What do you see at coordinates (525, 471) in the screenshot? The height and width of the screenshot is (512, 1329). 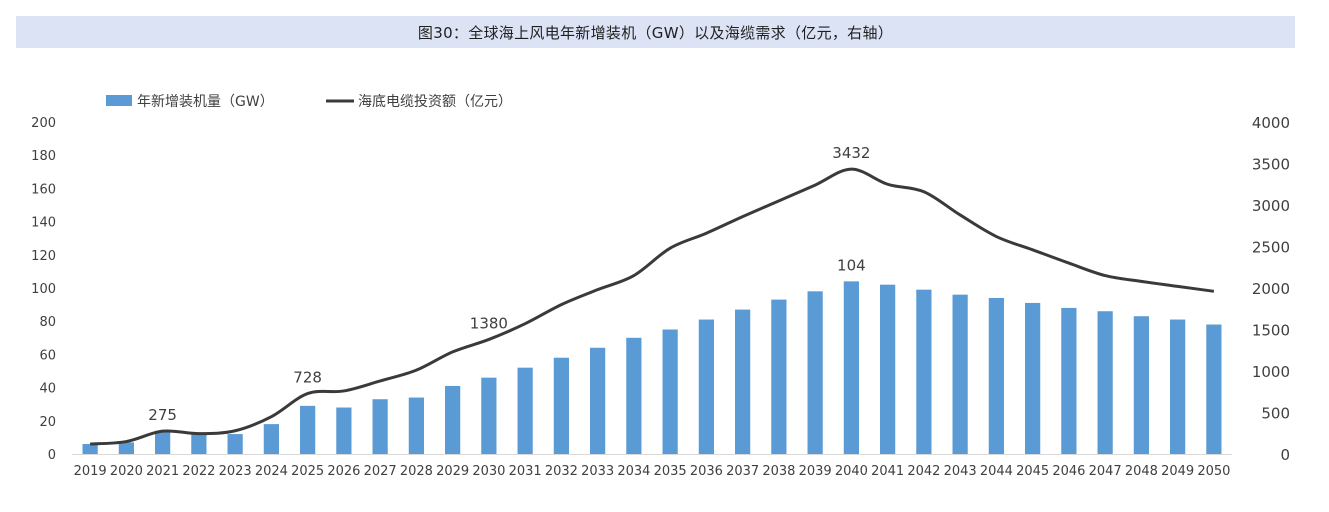 I see `x-tick-label: 2031` at bounding box center [525, 471].